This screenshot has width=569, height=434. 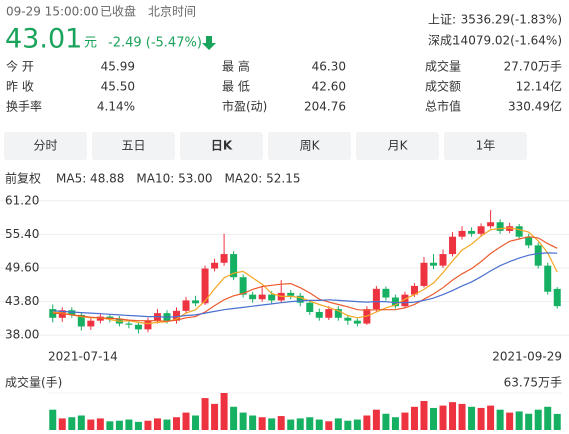 I want to click on stat-value: 12.14亿, so click(x=539, y=86).